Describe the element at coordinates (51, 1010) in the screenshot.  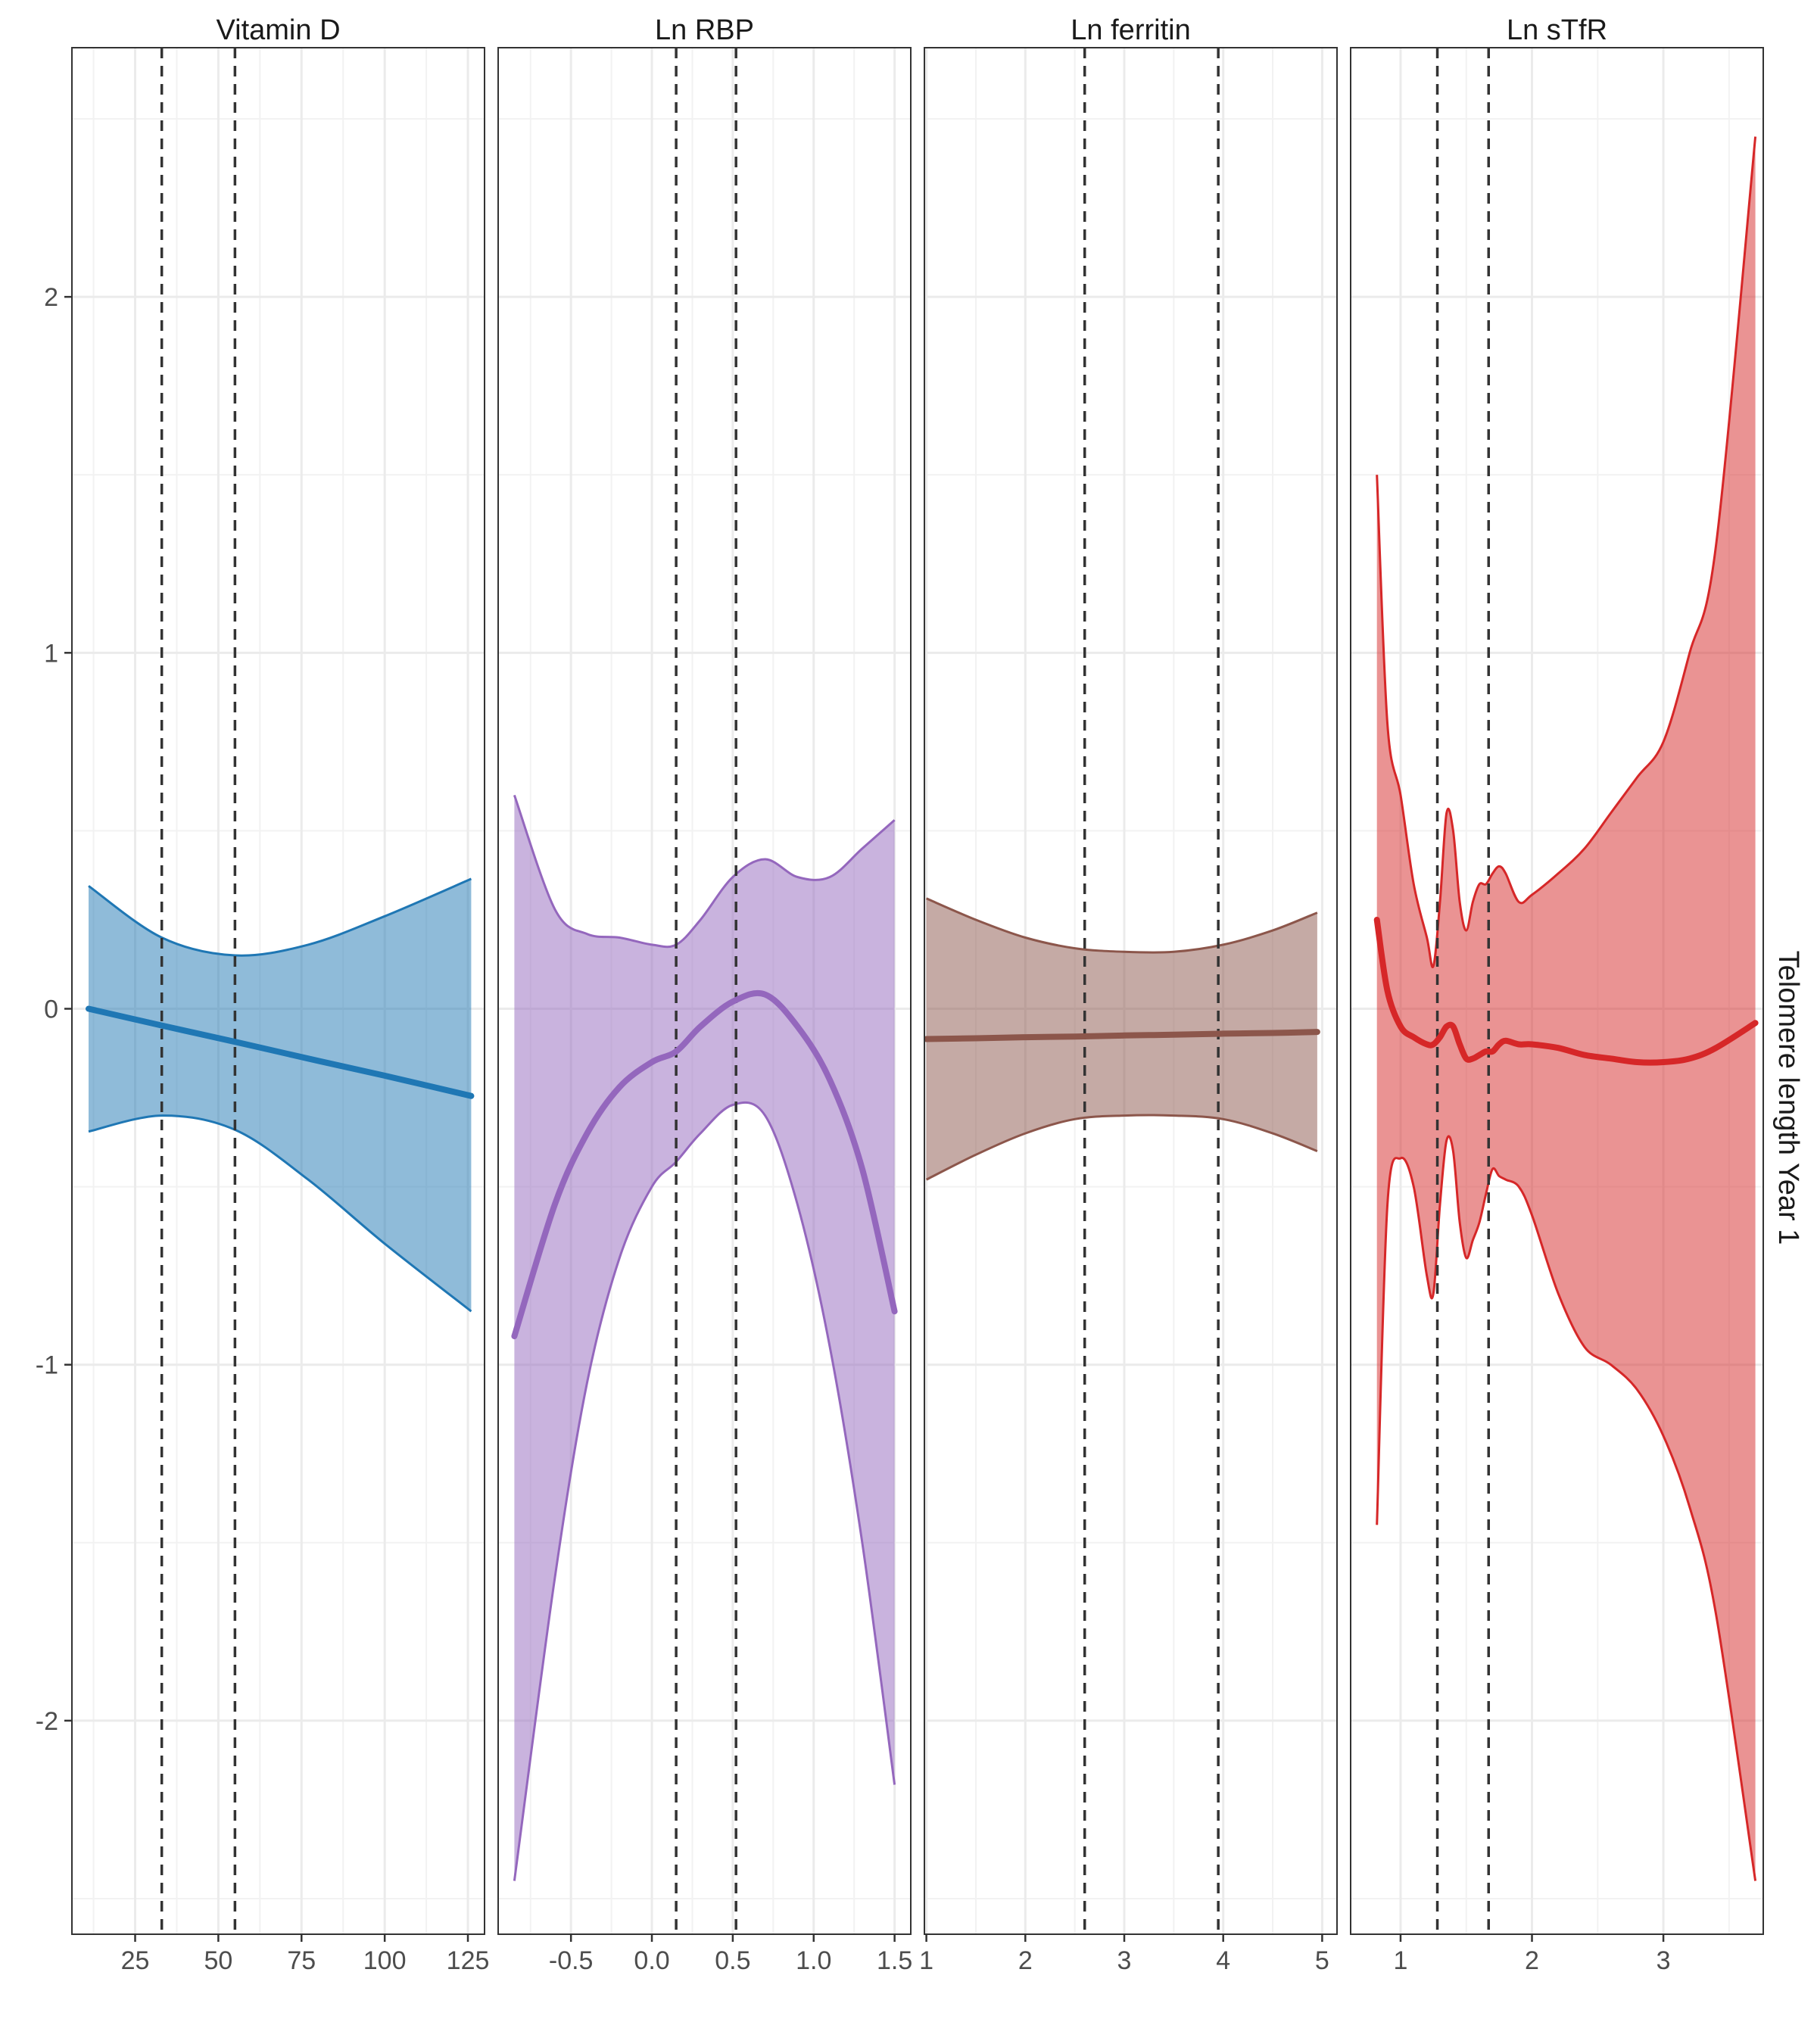
I see `y-tick-label: 0` at that location.